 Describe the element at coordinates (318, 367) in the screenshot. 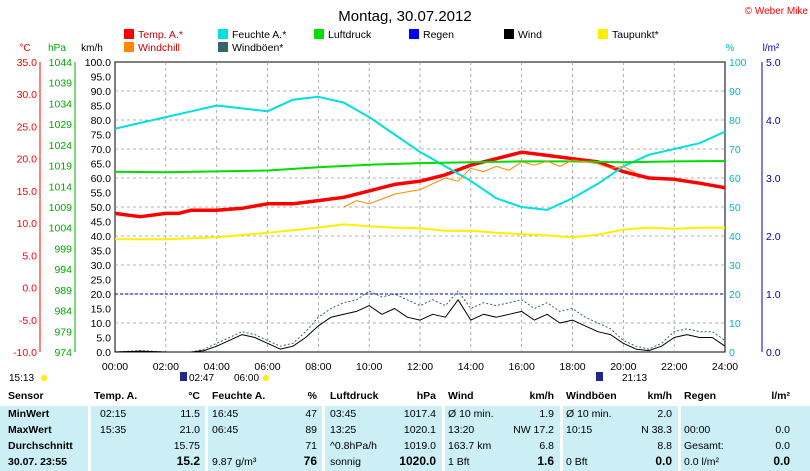

I see `x-tick-label: 08:00` at that location.